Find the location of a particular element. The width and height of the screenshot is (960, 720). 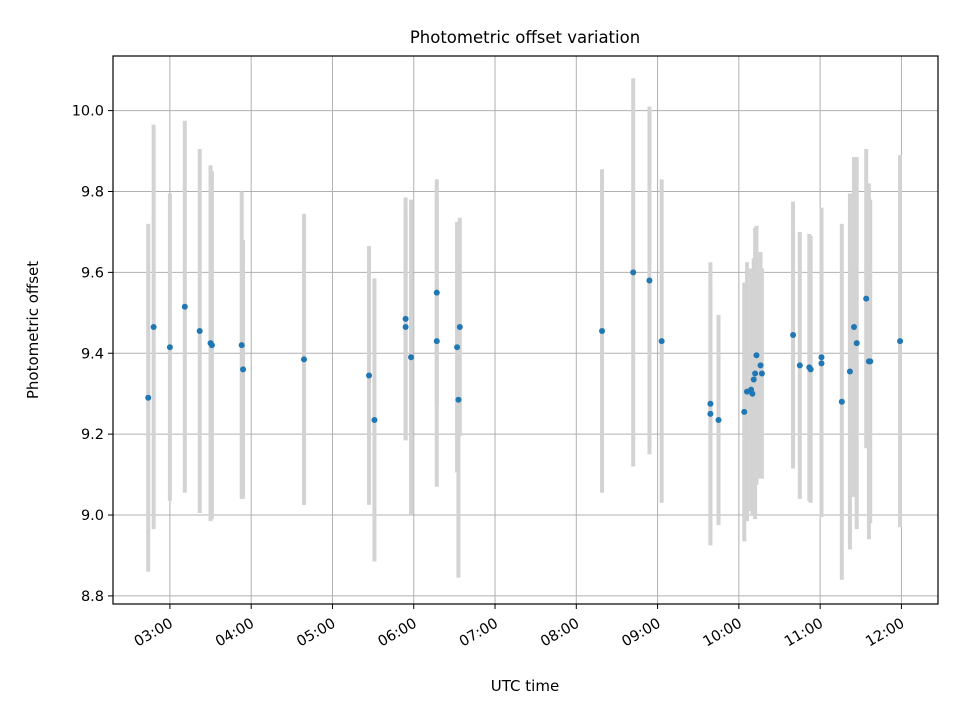

x-tick-label: 07:00 is located at coordinates (479, 633).